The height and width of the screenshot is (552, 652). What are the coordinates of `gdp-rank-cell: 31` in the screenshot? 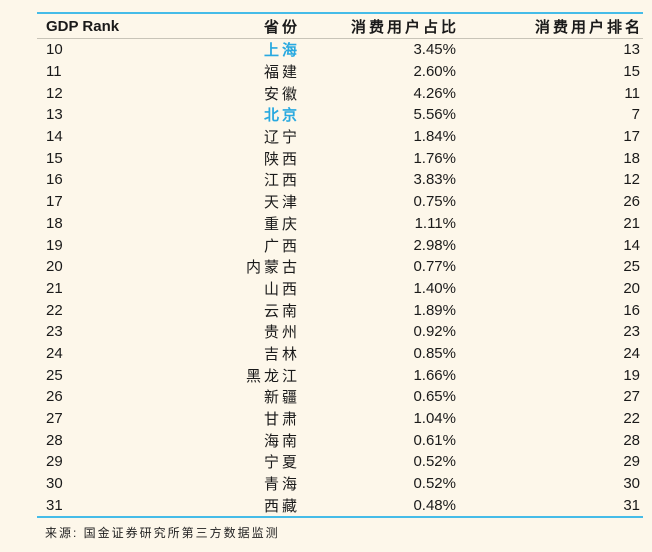 It's located at (54, 505).